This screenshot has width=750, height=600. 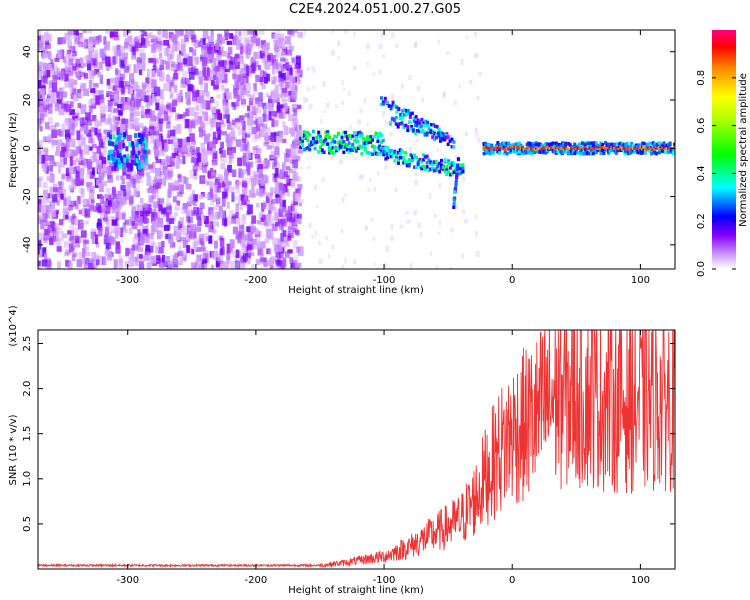 I want to click on snr-x-label: Height of straight line (km), so click(x=356, y=590).